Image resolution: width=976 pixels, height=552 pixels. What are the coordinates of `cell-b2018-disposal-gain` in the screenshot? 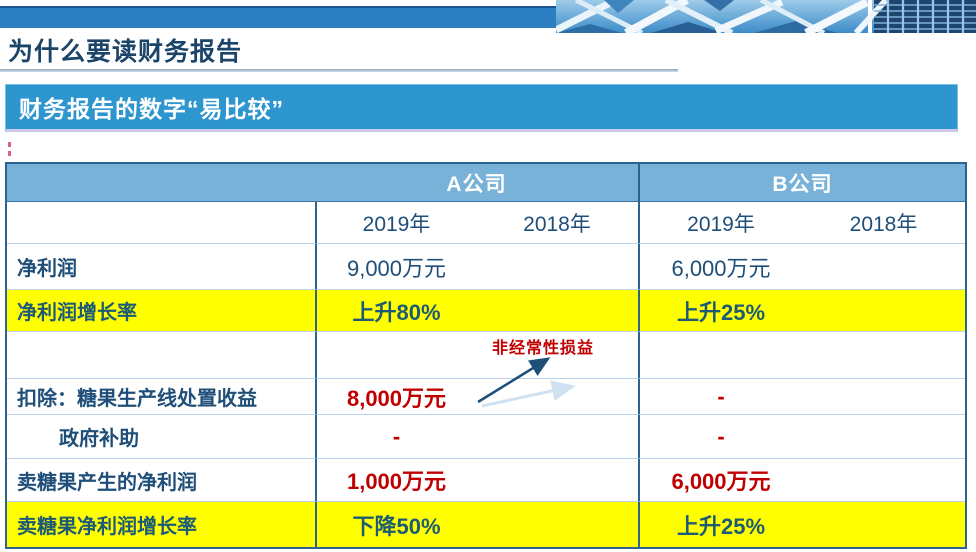 It's located at (883, 397).